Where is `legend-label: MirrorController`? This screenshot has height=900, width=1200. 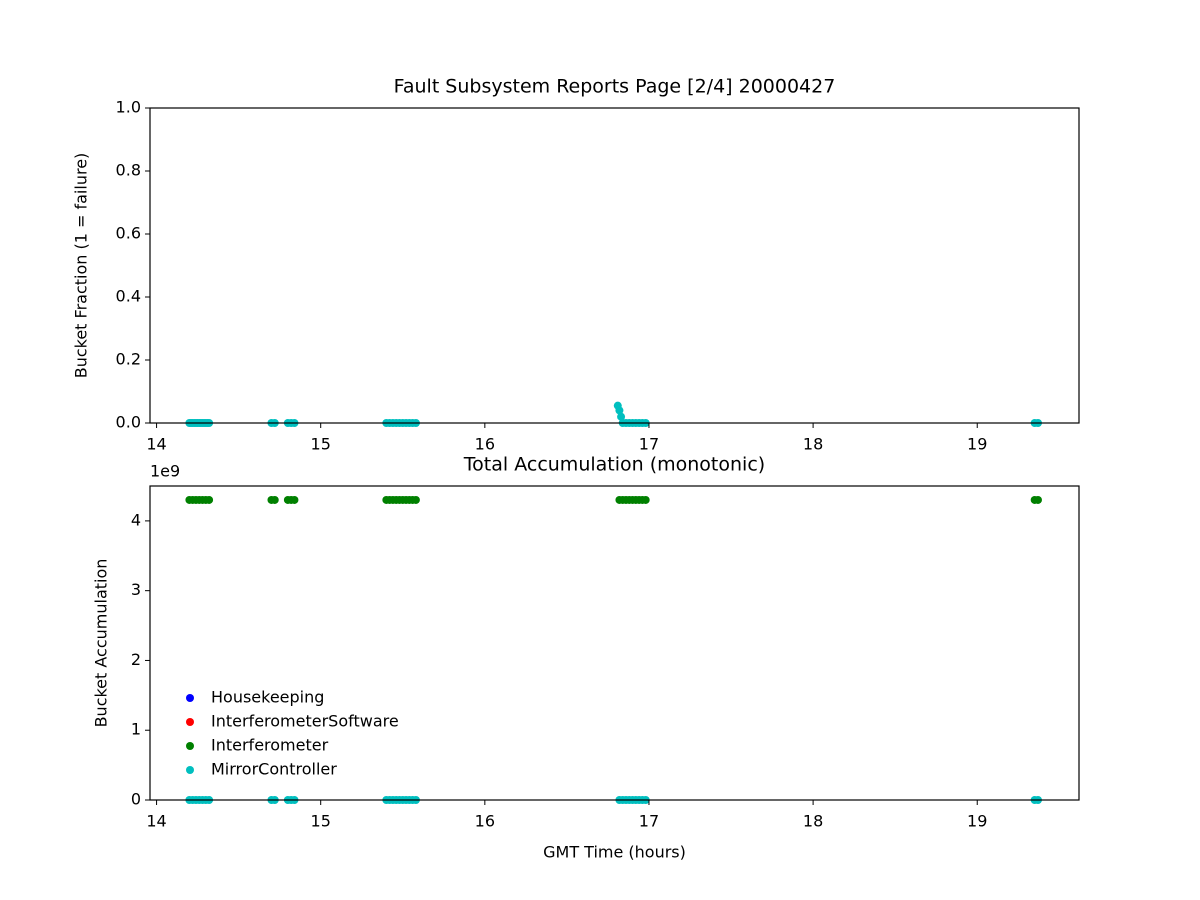 legend-label: MirrorController is located at coordinates (274, 769).